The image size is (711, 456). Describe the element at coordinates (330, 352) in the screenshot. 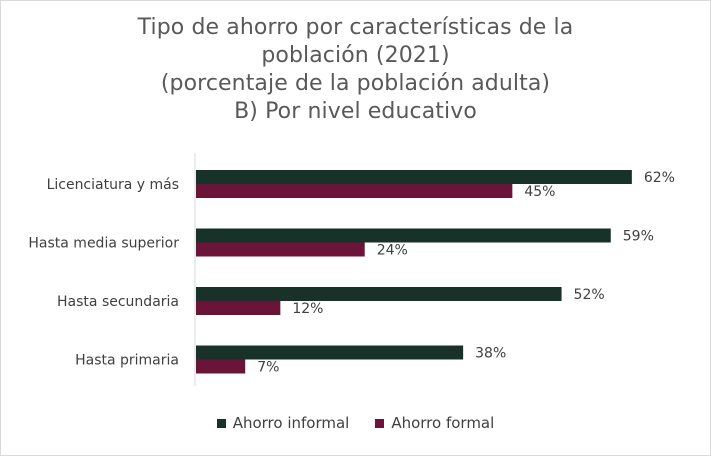

I see `bar-ahorro-informal-hasta-primaria` at that location.